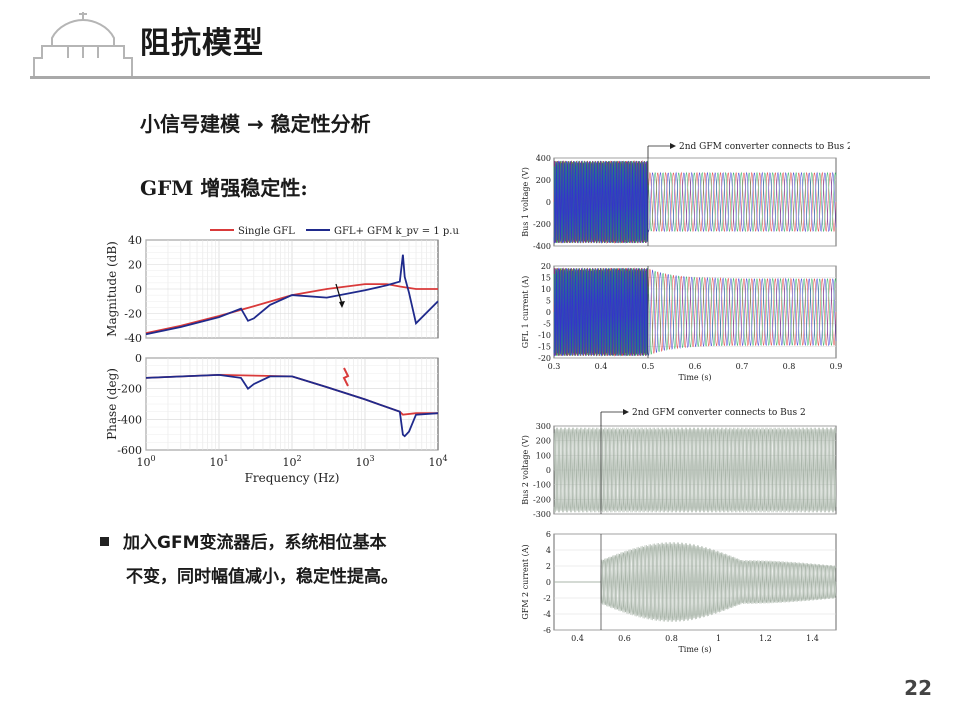 This screenshot has width=960, height=720. Describe the element at coordinates (547, 614) in the screenshot. I see `y-tick-label: -4` at that location.